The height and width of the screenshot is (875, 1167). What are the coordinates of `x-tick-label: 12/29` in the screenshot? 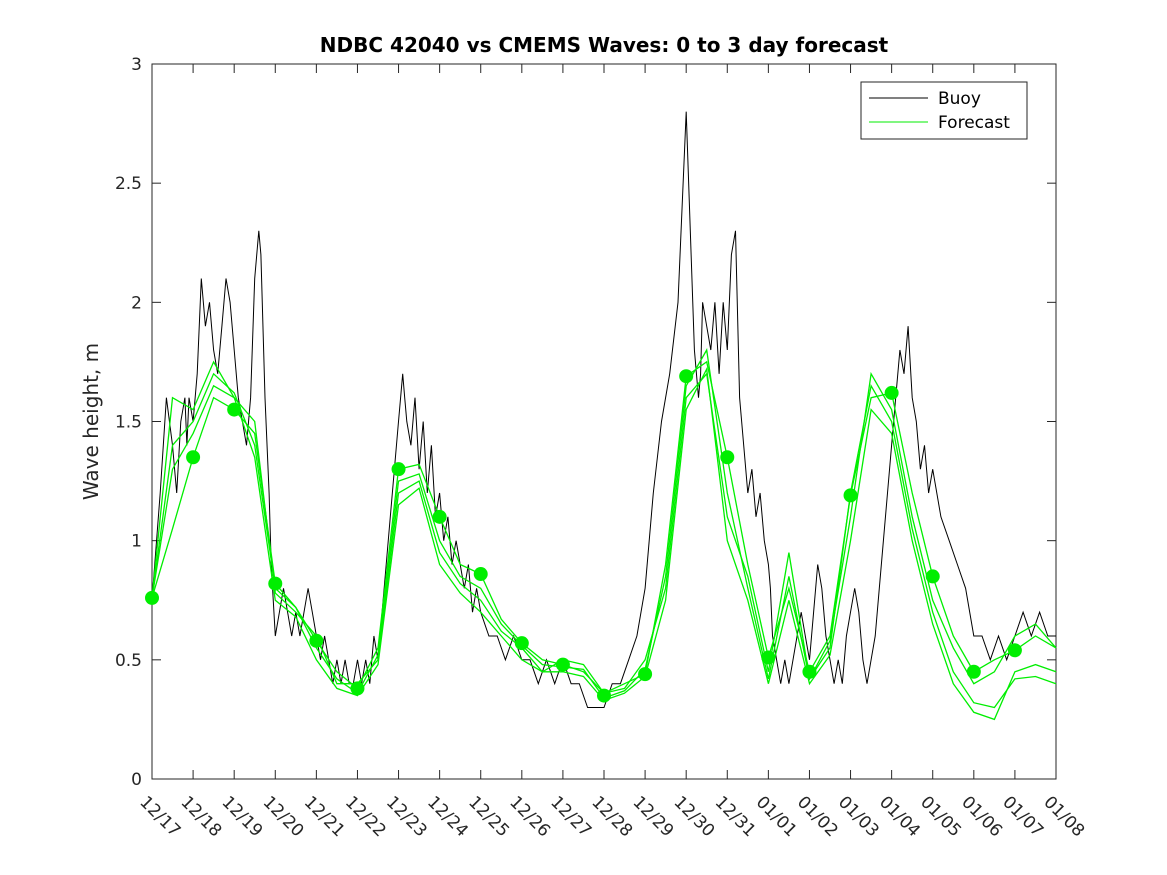 It's located at (653, 816).